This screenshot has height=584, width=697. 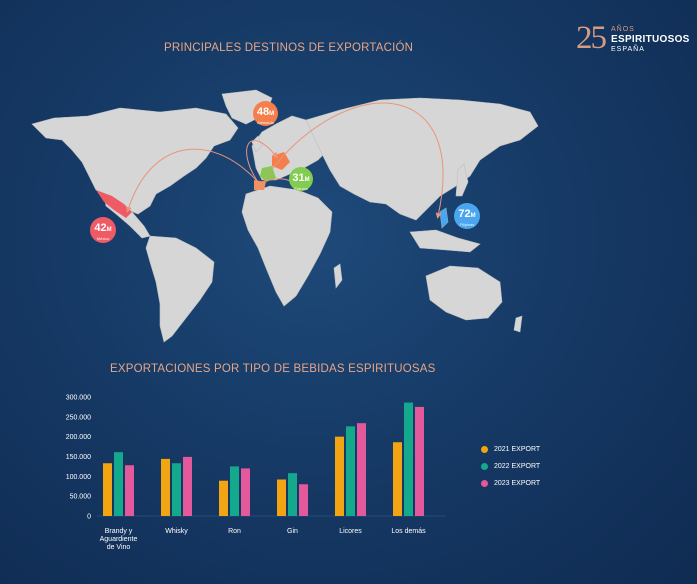 What do you see at coordinates (180, 289) in the screenshot?
I see `south-america-shape` at bounding box center [180, 289].